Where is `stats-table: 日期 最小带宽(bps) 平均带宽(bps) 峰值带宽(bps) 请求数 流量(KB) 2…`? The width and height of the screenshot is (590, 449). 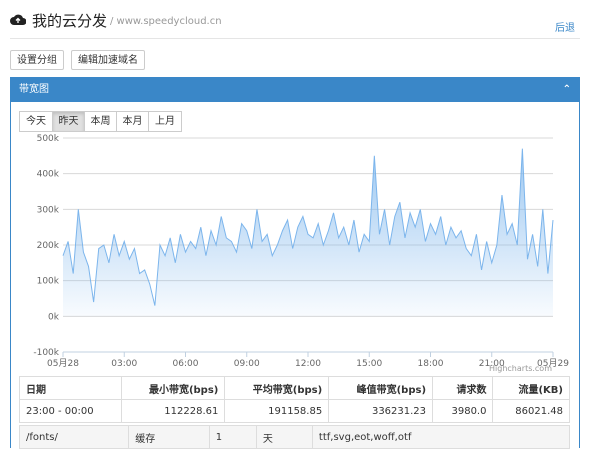
stats-table: 日期 最小带宽(bps) 平均带宽(bps) 峰值带宽(bps) 请求数 流量(KB) 2… is located at coordinates (294, 399).